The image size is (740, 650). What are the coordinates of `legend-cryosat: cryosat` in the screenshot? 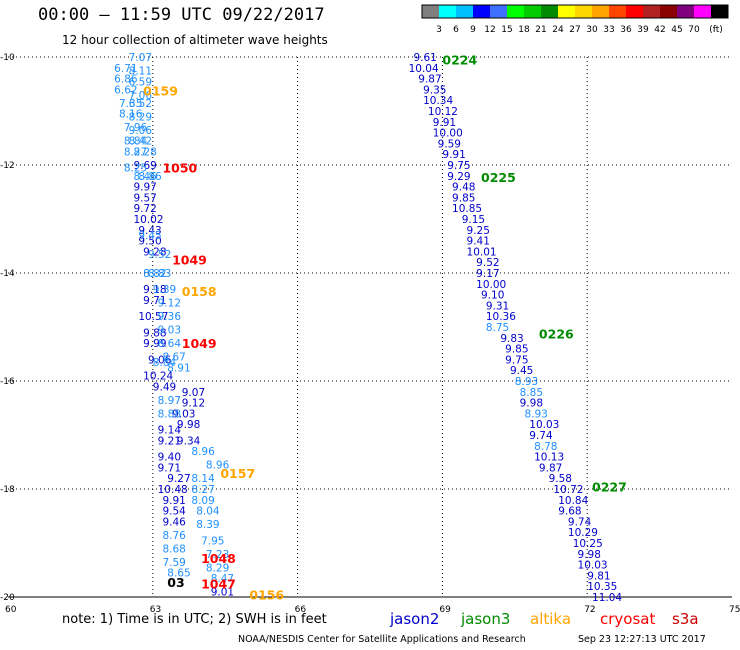 It's located at (628, 619).